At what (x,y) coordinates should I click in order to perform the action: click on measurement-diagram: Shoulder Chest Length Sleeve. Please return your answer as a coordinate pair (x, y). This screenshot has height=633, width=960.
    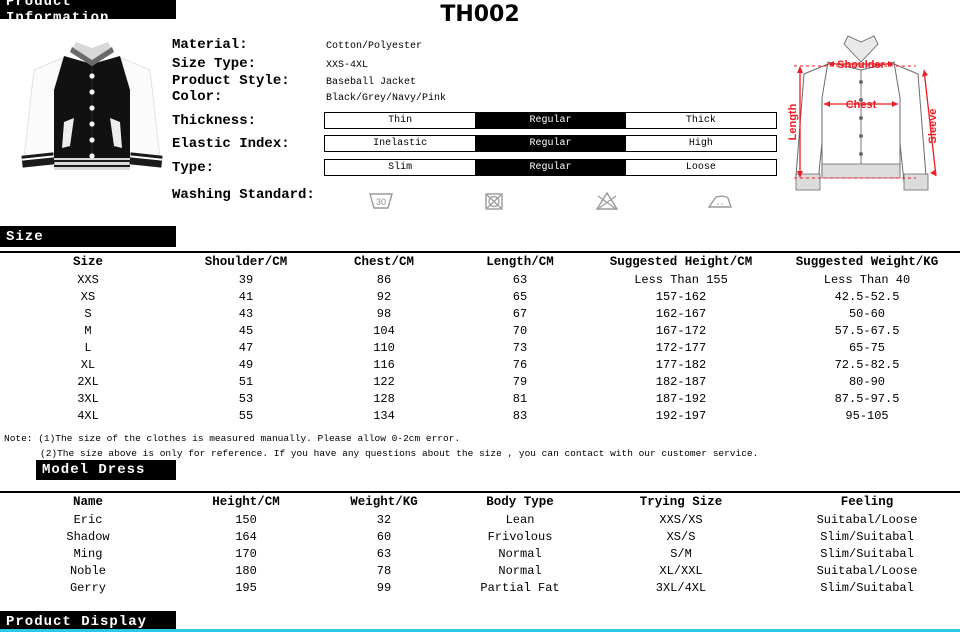
    Looking at the image, I should click on (862, 119).